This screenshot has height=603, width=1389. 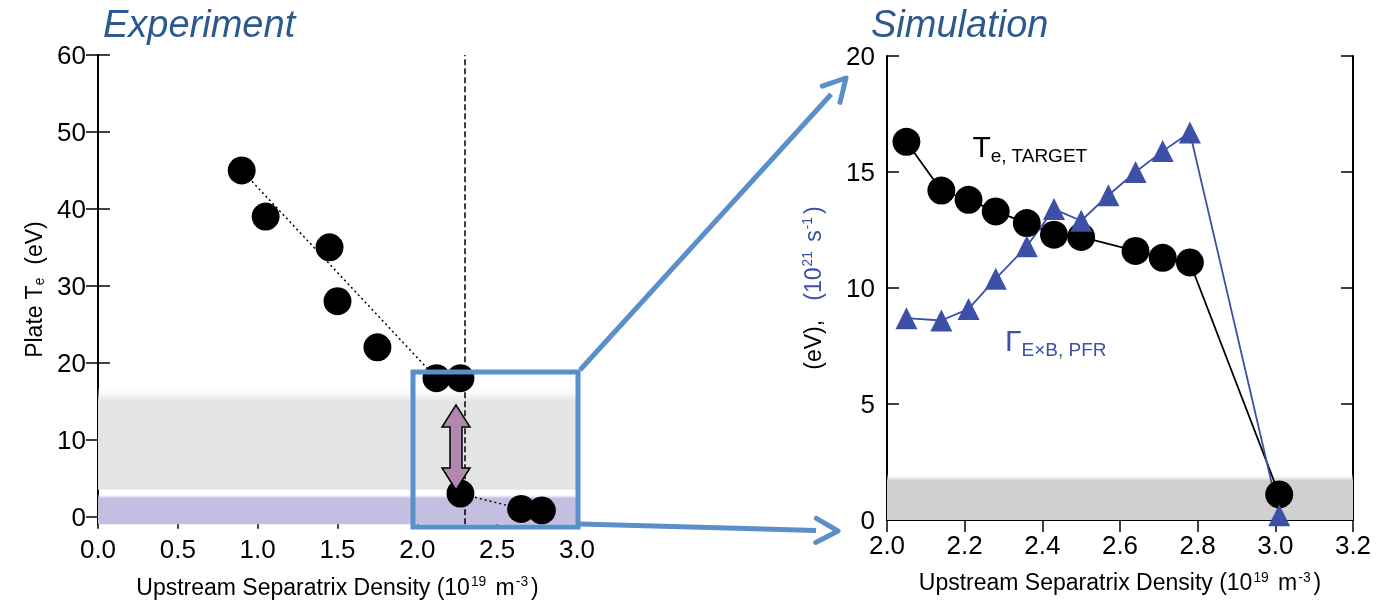 I want to click on y-axis-title: Plate Te (eV), so click(x=34, y=289).